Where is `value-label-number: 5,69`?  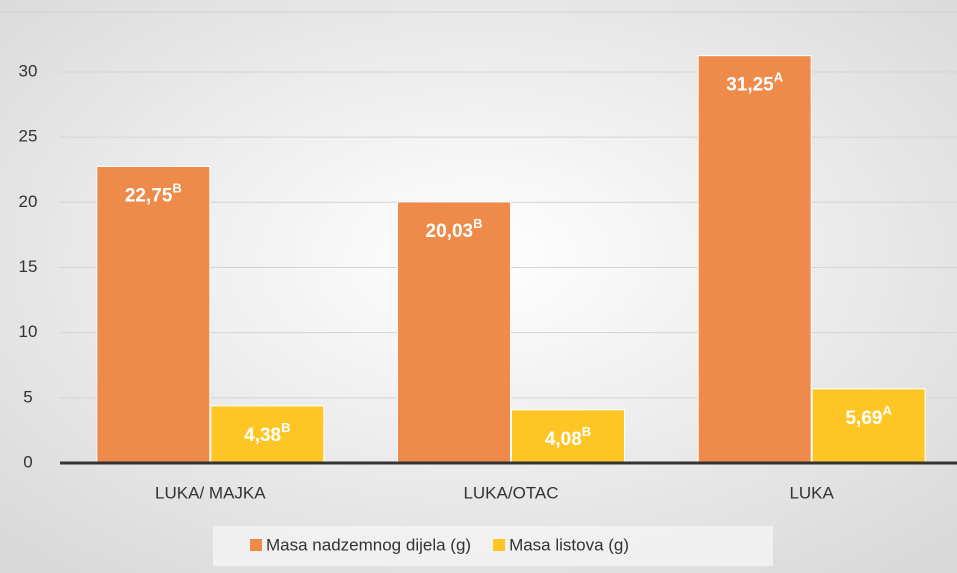
value-label-number: 5,69 is located at coordinates (863, 418).